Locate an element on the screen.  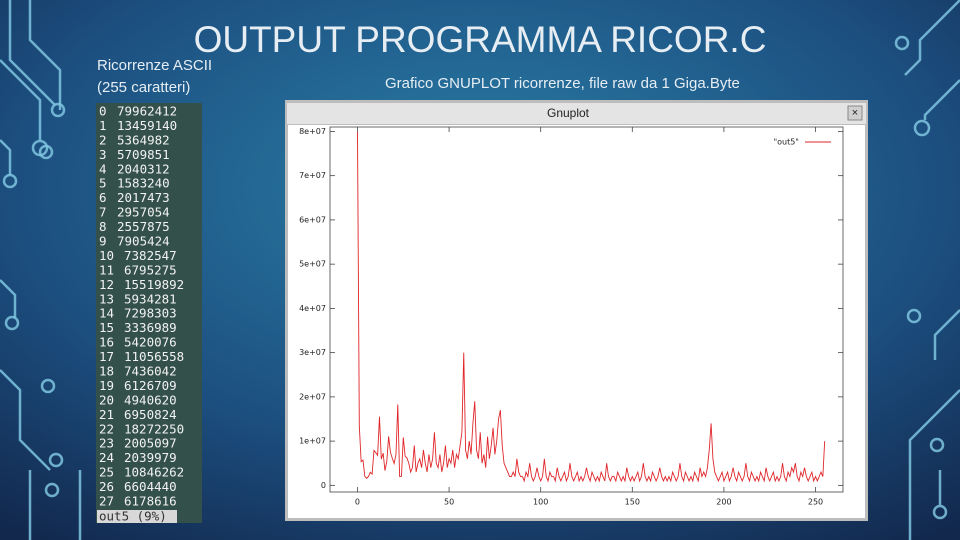
y-tick-label: 0 is located at coordinates (323, 485).